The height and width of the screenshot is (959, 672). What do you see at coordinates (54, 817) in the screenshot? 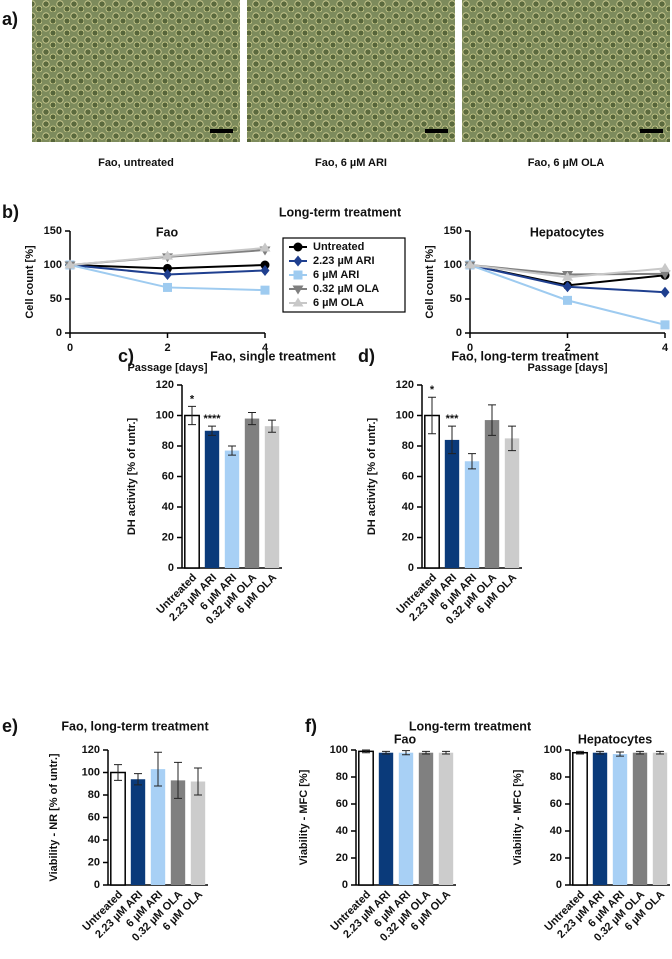
I see `y-axis-label: Viability - NR [% of untr.]` at bounding box center [54, 817].